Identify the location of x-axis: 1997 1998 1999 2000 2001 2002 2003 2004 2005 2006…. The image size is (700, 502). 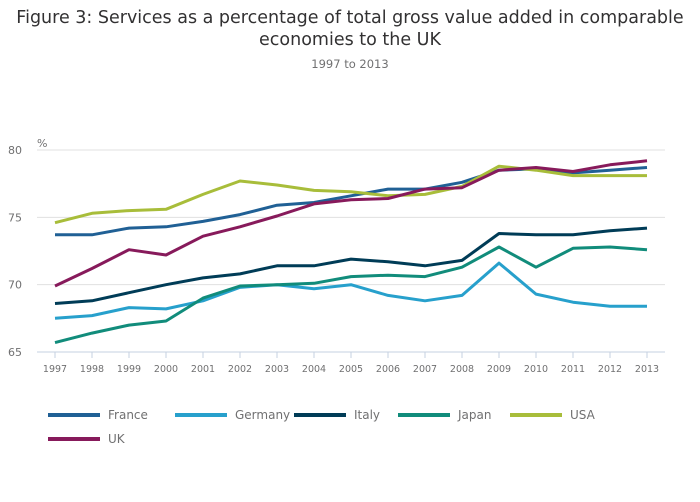
(351, 363).